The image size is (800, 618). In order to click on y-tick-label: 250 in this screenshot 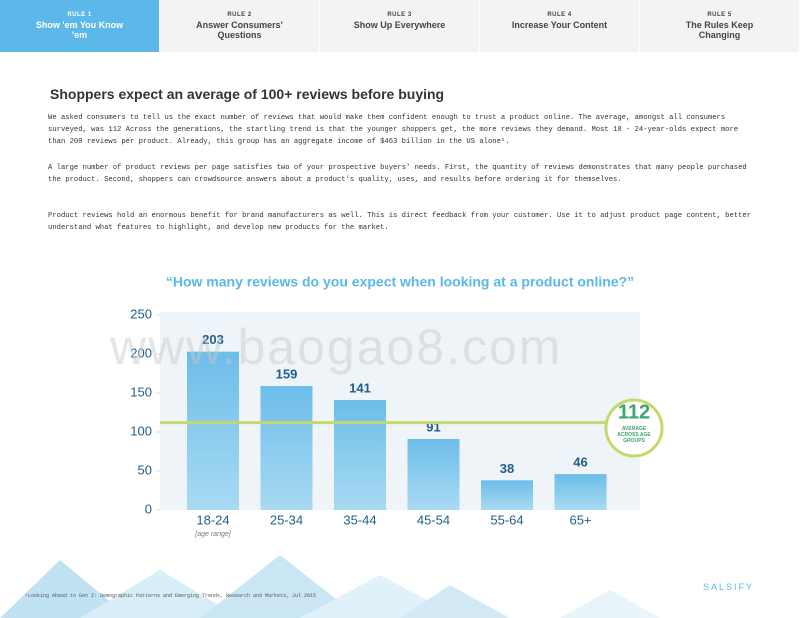, I will do `click(141, 313)`.